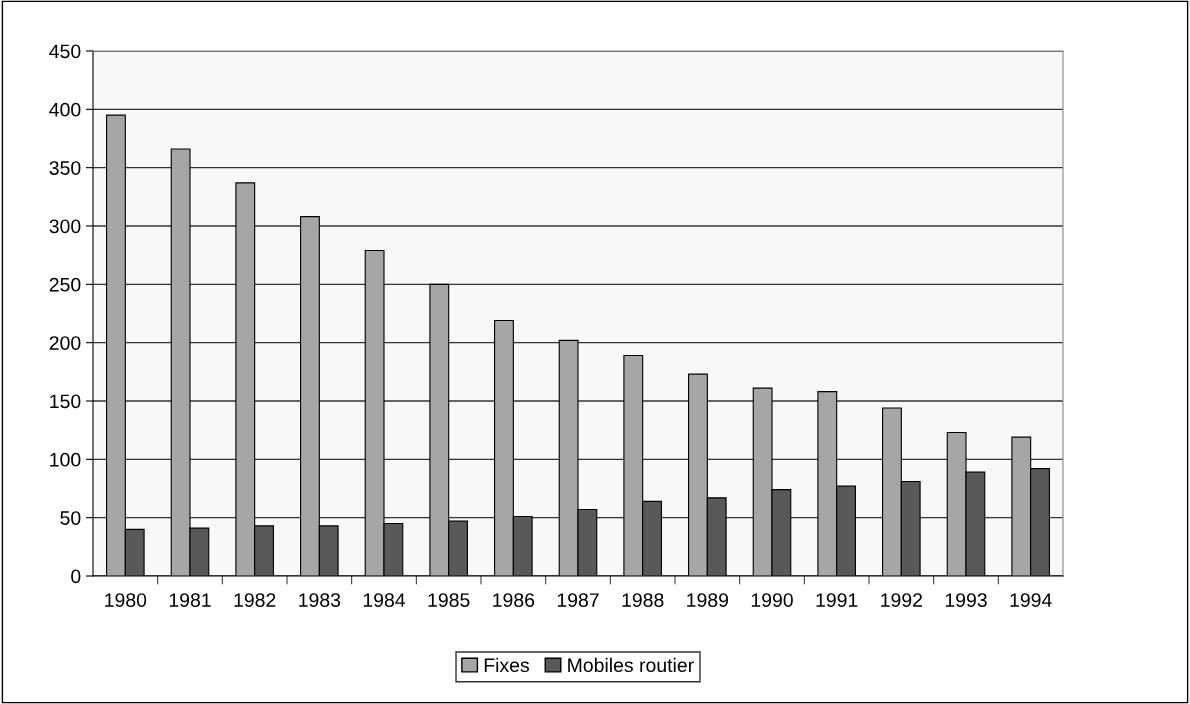 This screenshot has width=1190, height=704. What do you see at coordinates (631, 665) in the screenshot?
I see `legend-label: Mobiles routier` at bounding box center [631, 665].